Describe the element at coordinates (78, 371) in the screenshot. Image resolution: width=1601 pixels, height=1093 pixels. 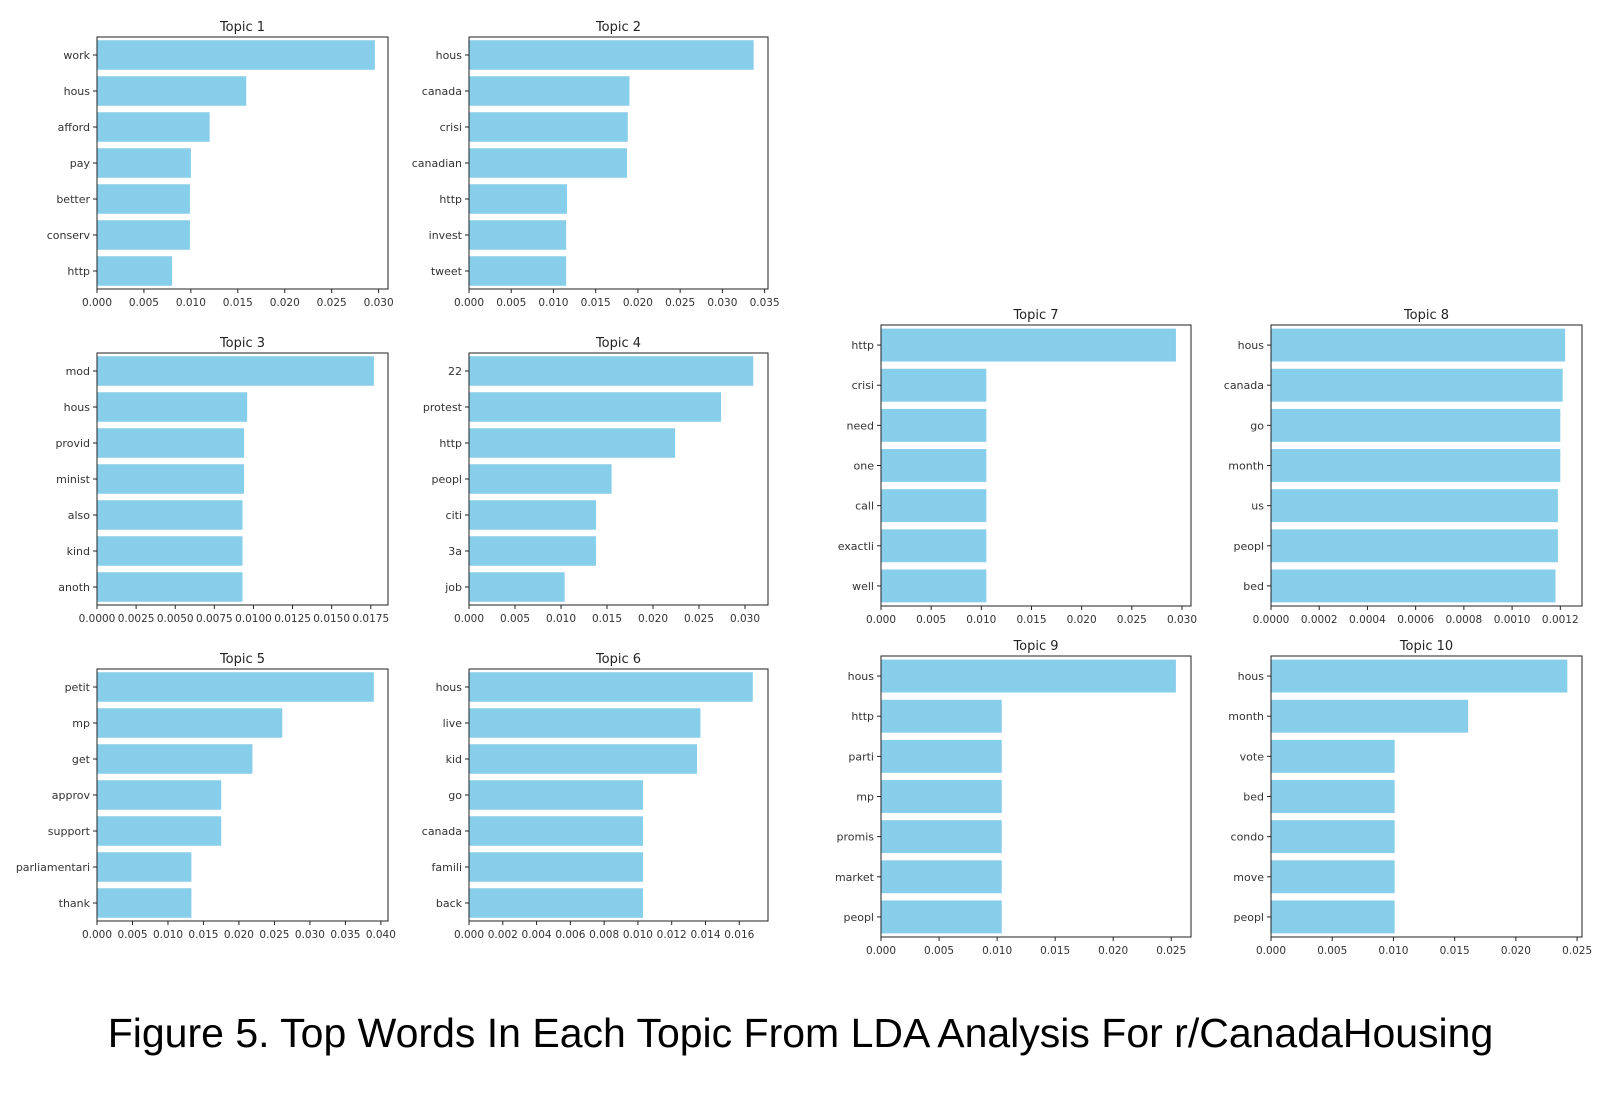
I see `category-label: mod` at that location.